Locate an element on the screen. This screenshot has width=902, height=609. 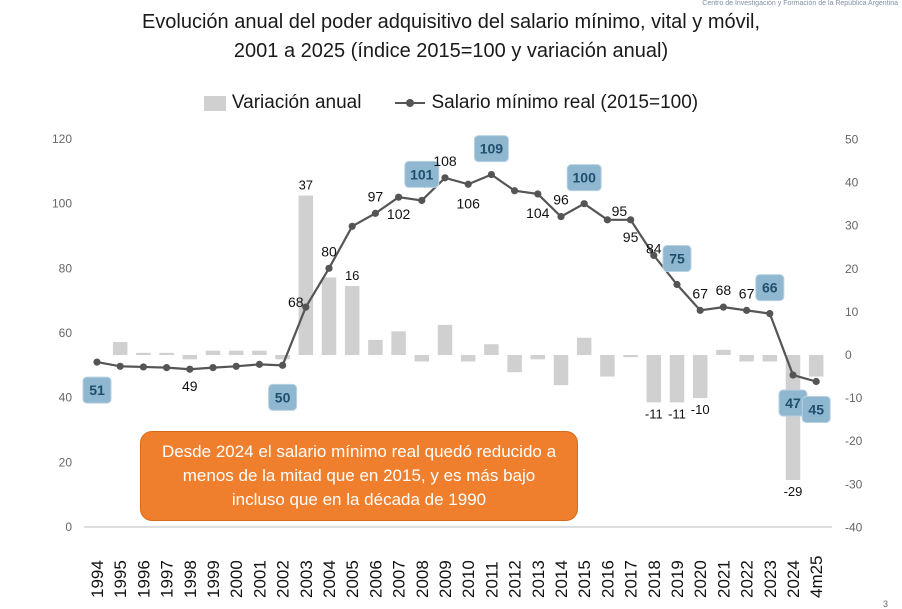
highlight-label-text: 51 is located at coordinates (97, 390).